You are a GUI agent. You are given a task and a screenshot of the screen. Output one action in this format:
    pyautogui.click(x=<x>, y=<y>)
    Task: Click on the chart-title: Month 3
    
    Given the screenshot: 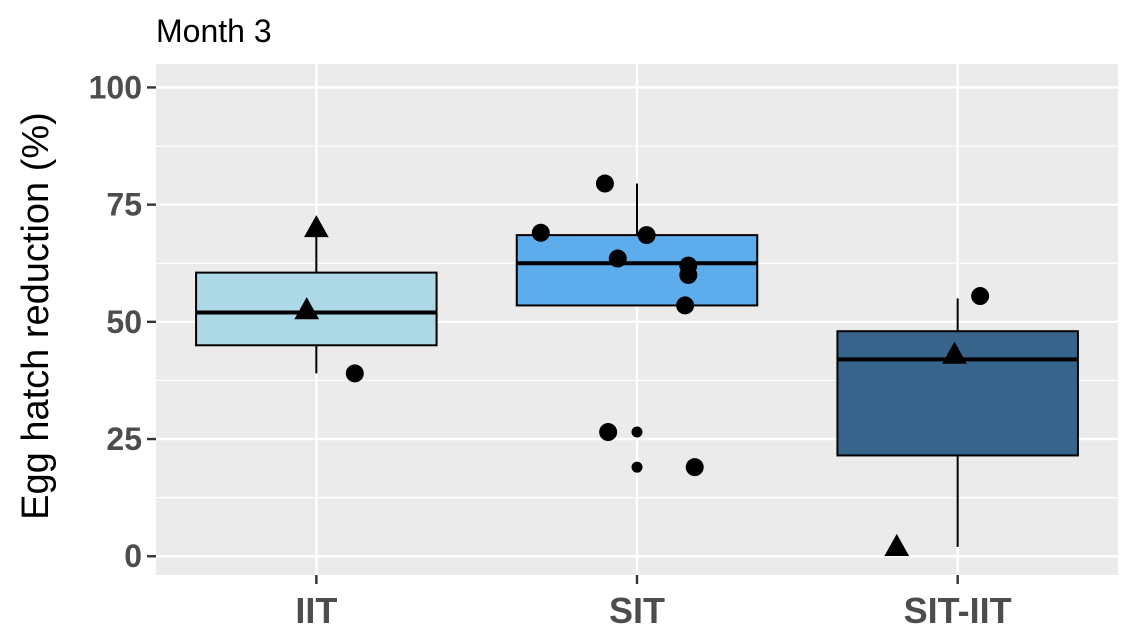 What is the action you would take?
    pyautogui.click(x=214, y=31)
    